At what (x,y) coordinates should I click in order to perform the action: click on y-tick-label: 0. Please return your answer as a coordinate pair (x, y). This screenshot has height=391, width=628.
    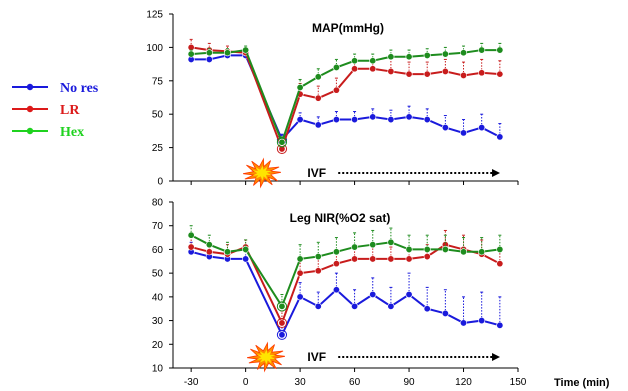
    Looking at the image, I should click on (160, 182).